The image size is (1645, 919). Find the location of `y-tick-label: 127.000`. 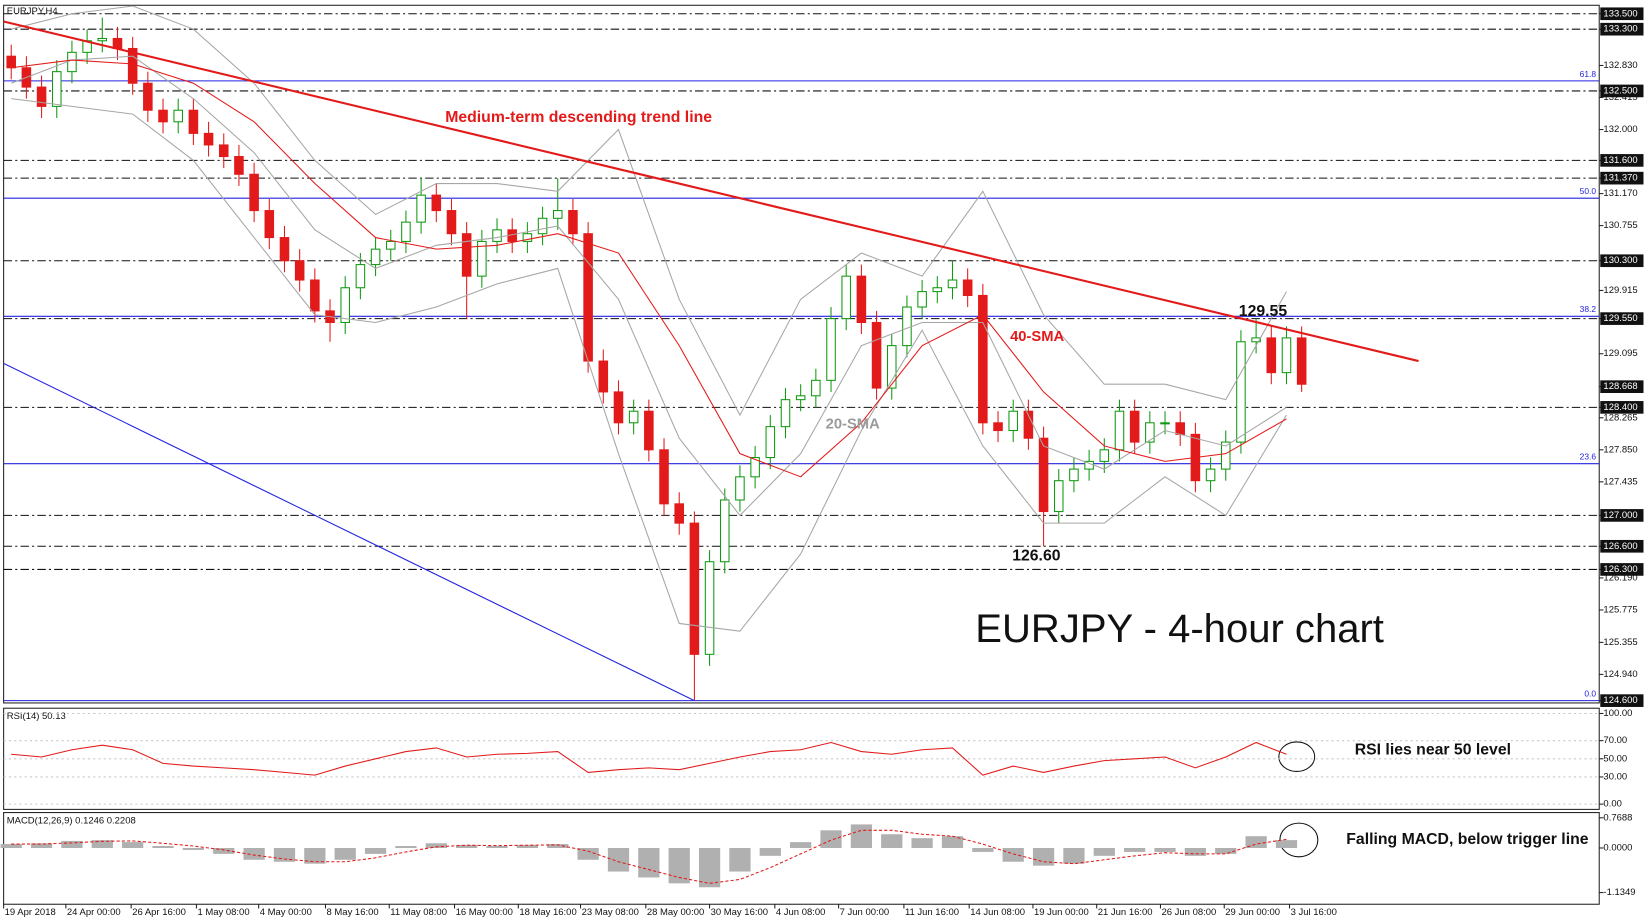

y-tick-label: 127.000 is located at coordinates (1620, 515).